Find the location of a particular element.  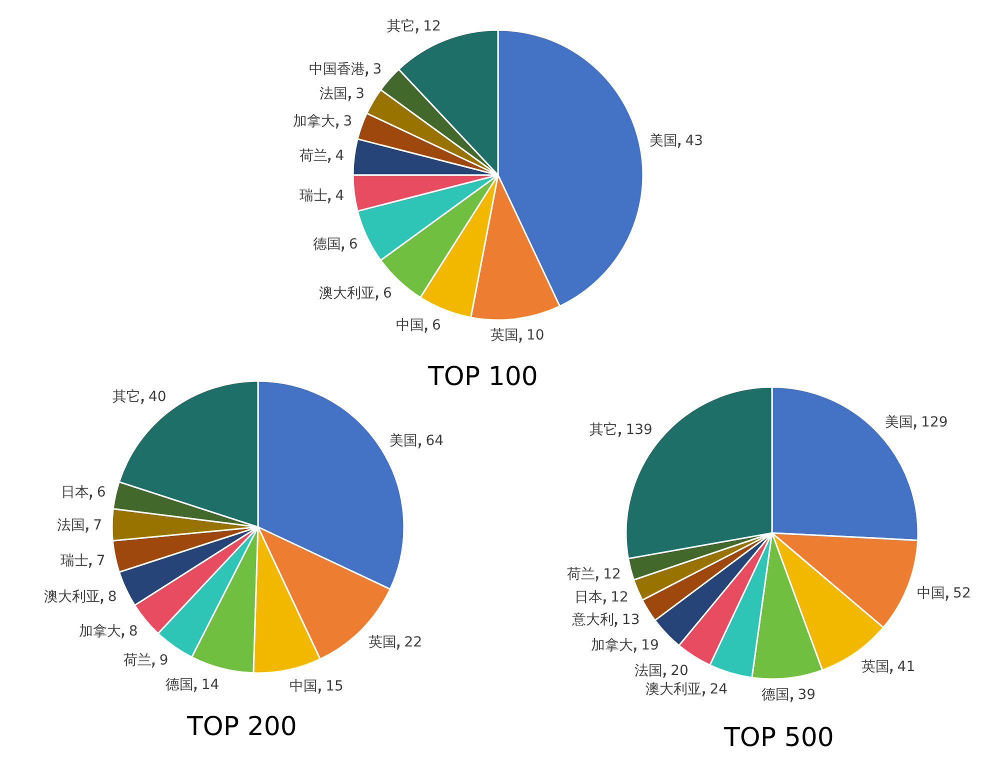

title: TOP 500 is located at coordinates (779, 738).